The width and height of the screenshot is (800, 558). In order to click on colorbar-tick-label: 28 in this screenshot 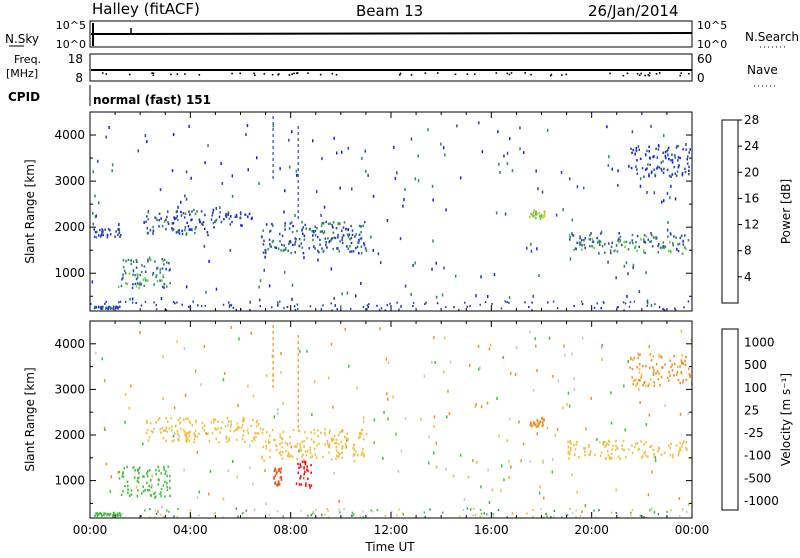, I will do `click(751, 120)`.